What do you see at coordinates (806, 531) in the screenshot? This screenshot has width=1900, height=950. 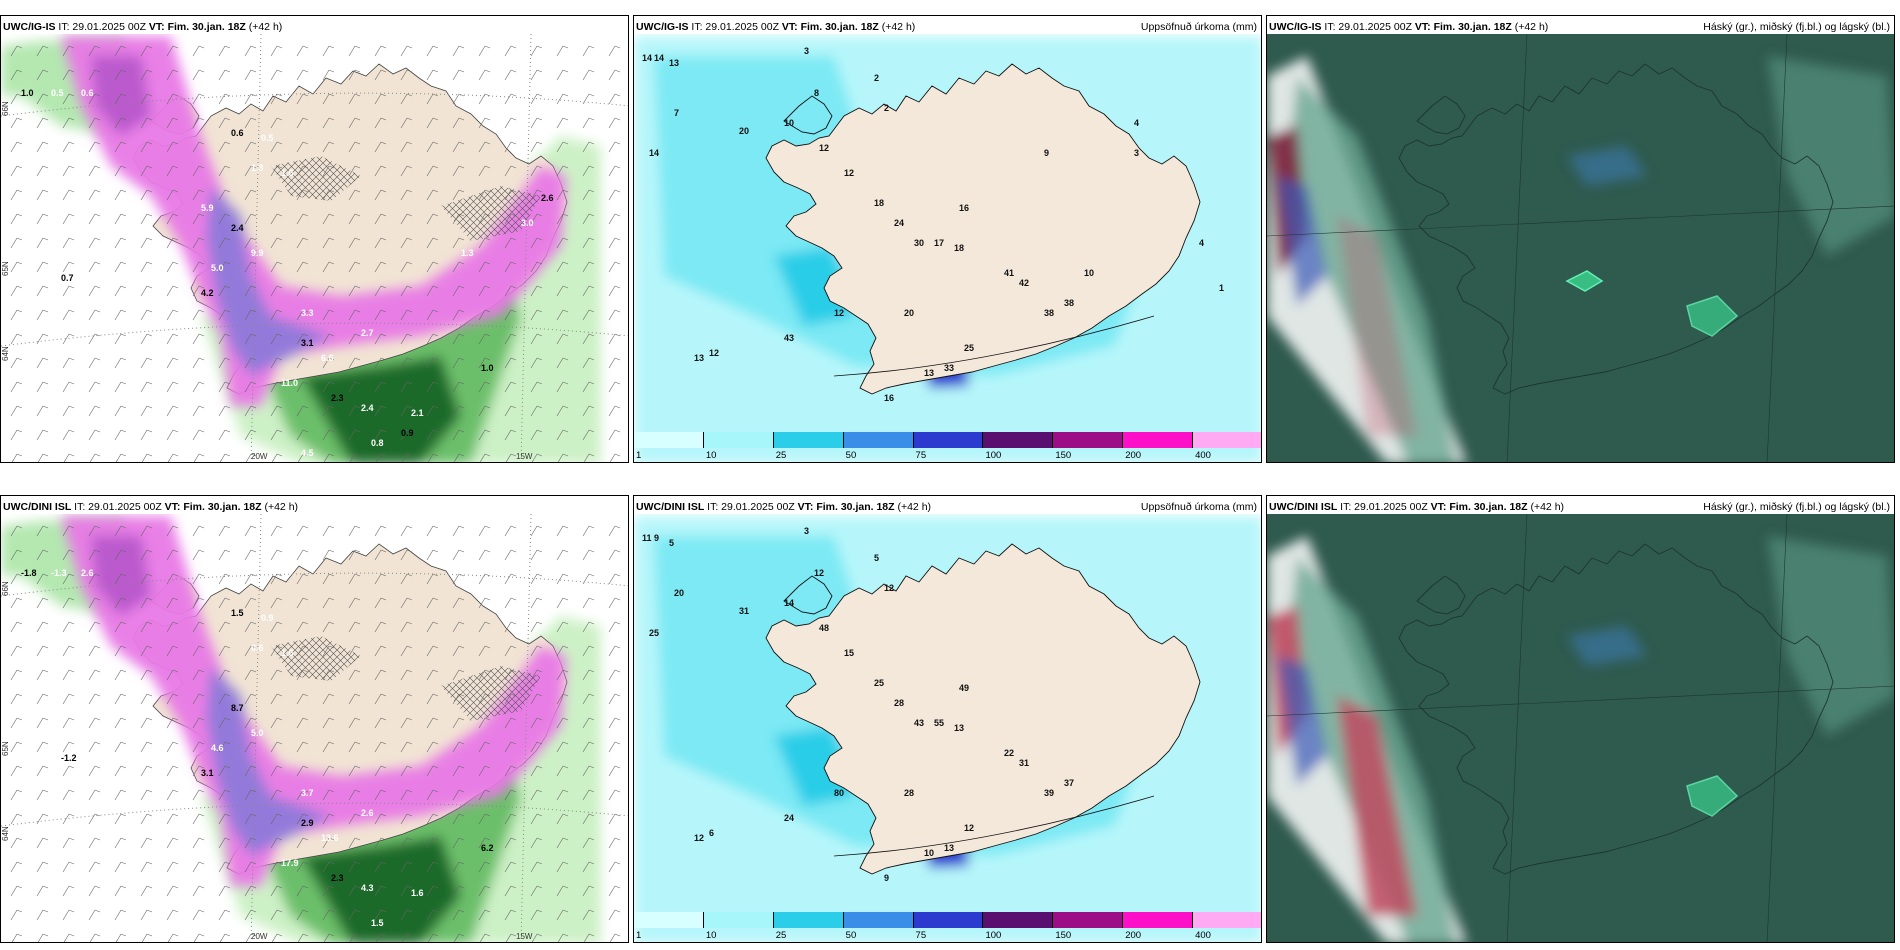 I see `precip-label: 3` at bounding box center [806, 531].